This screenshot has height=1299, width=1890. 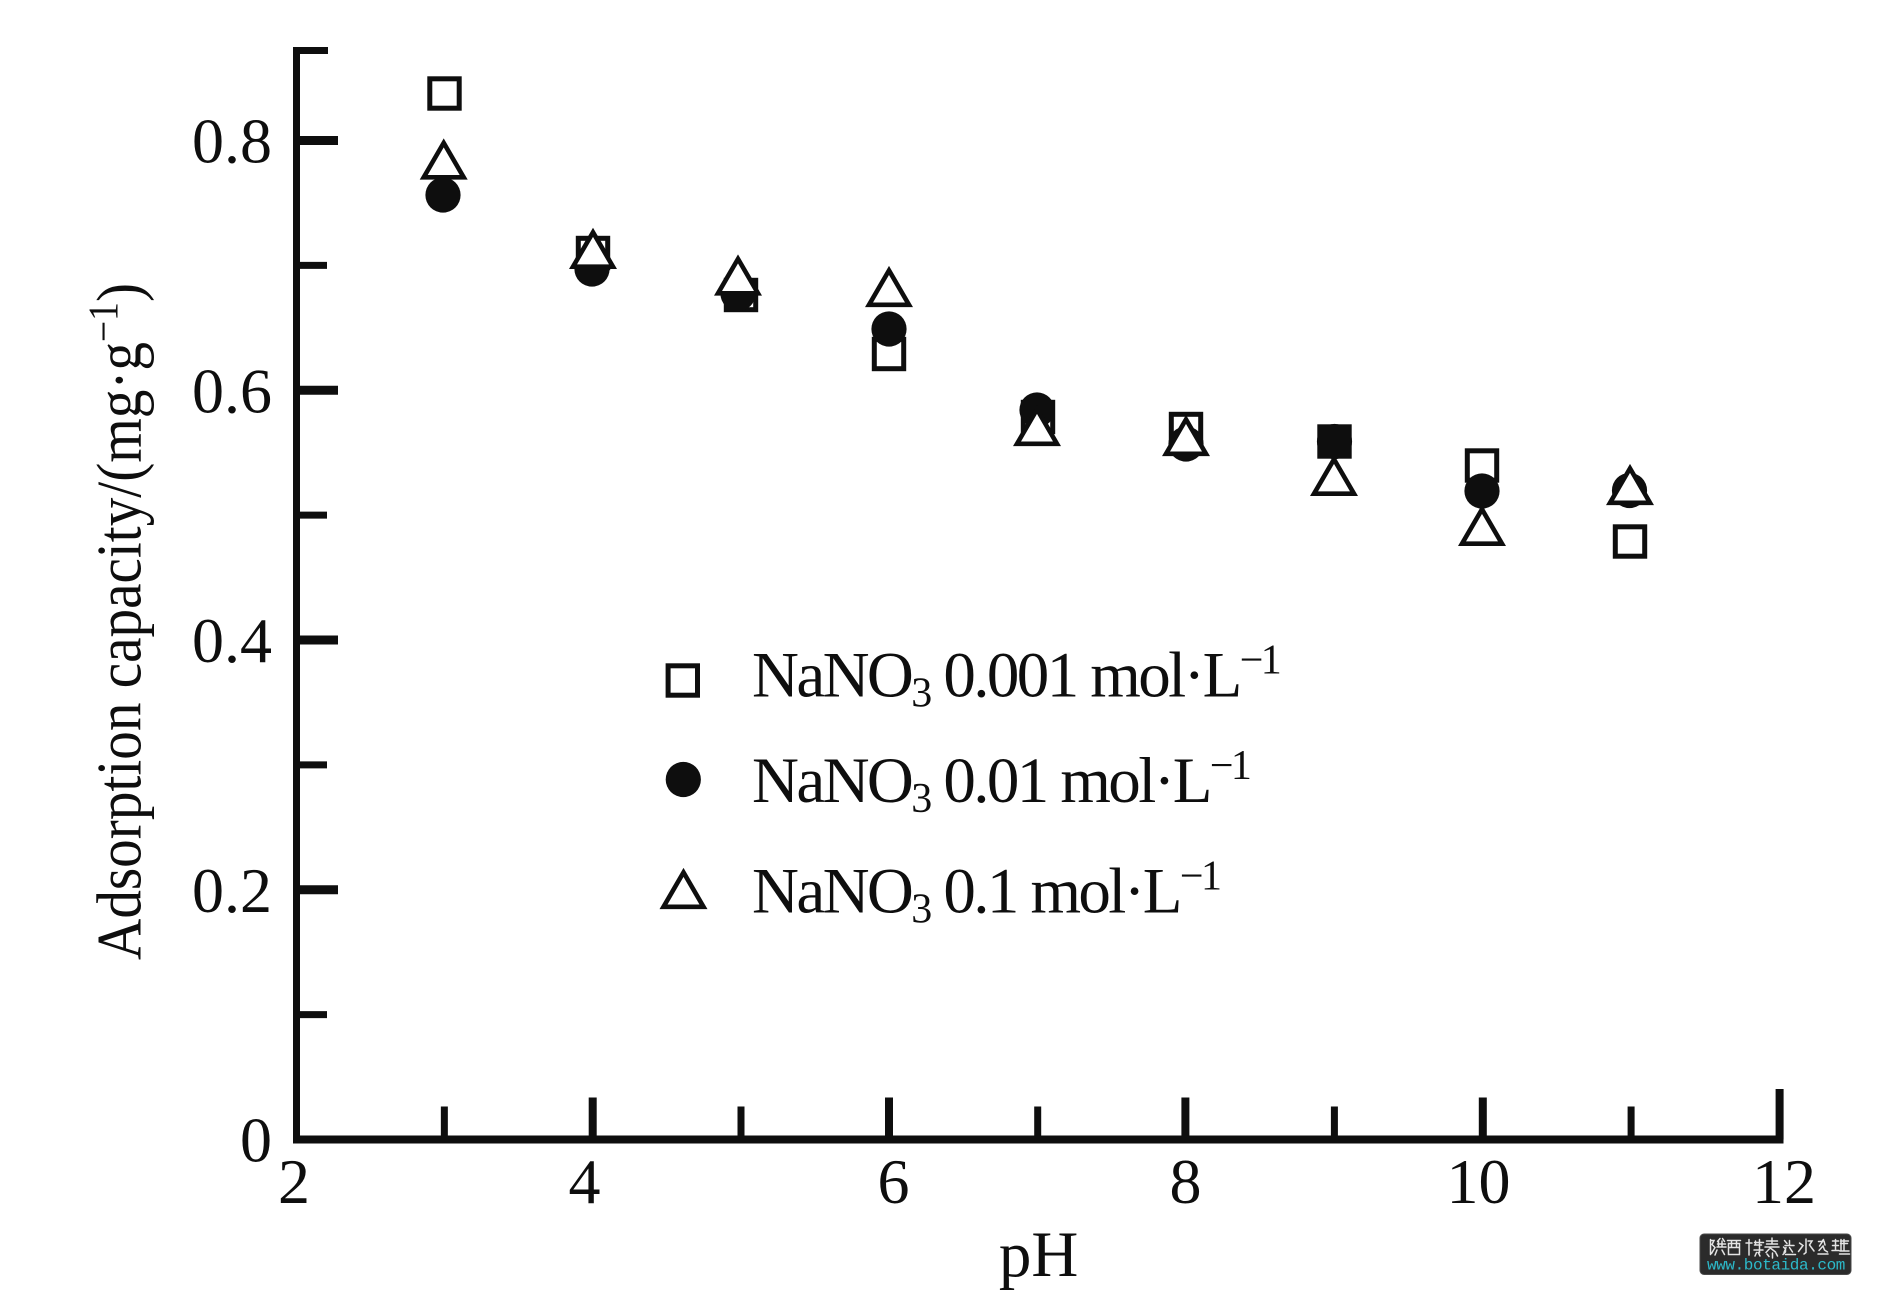 I want to click on svg-text: 8, so click(x=1186, y=1181).